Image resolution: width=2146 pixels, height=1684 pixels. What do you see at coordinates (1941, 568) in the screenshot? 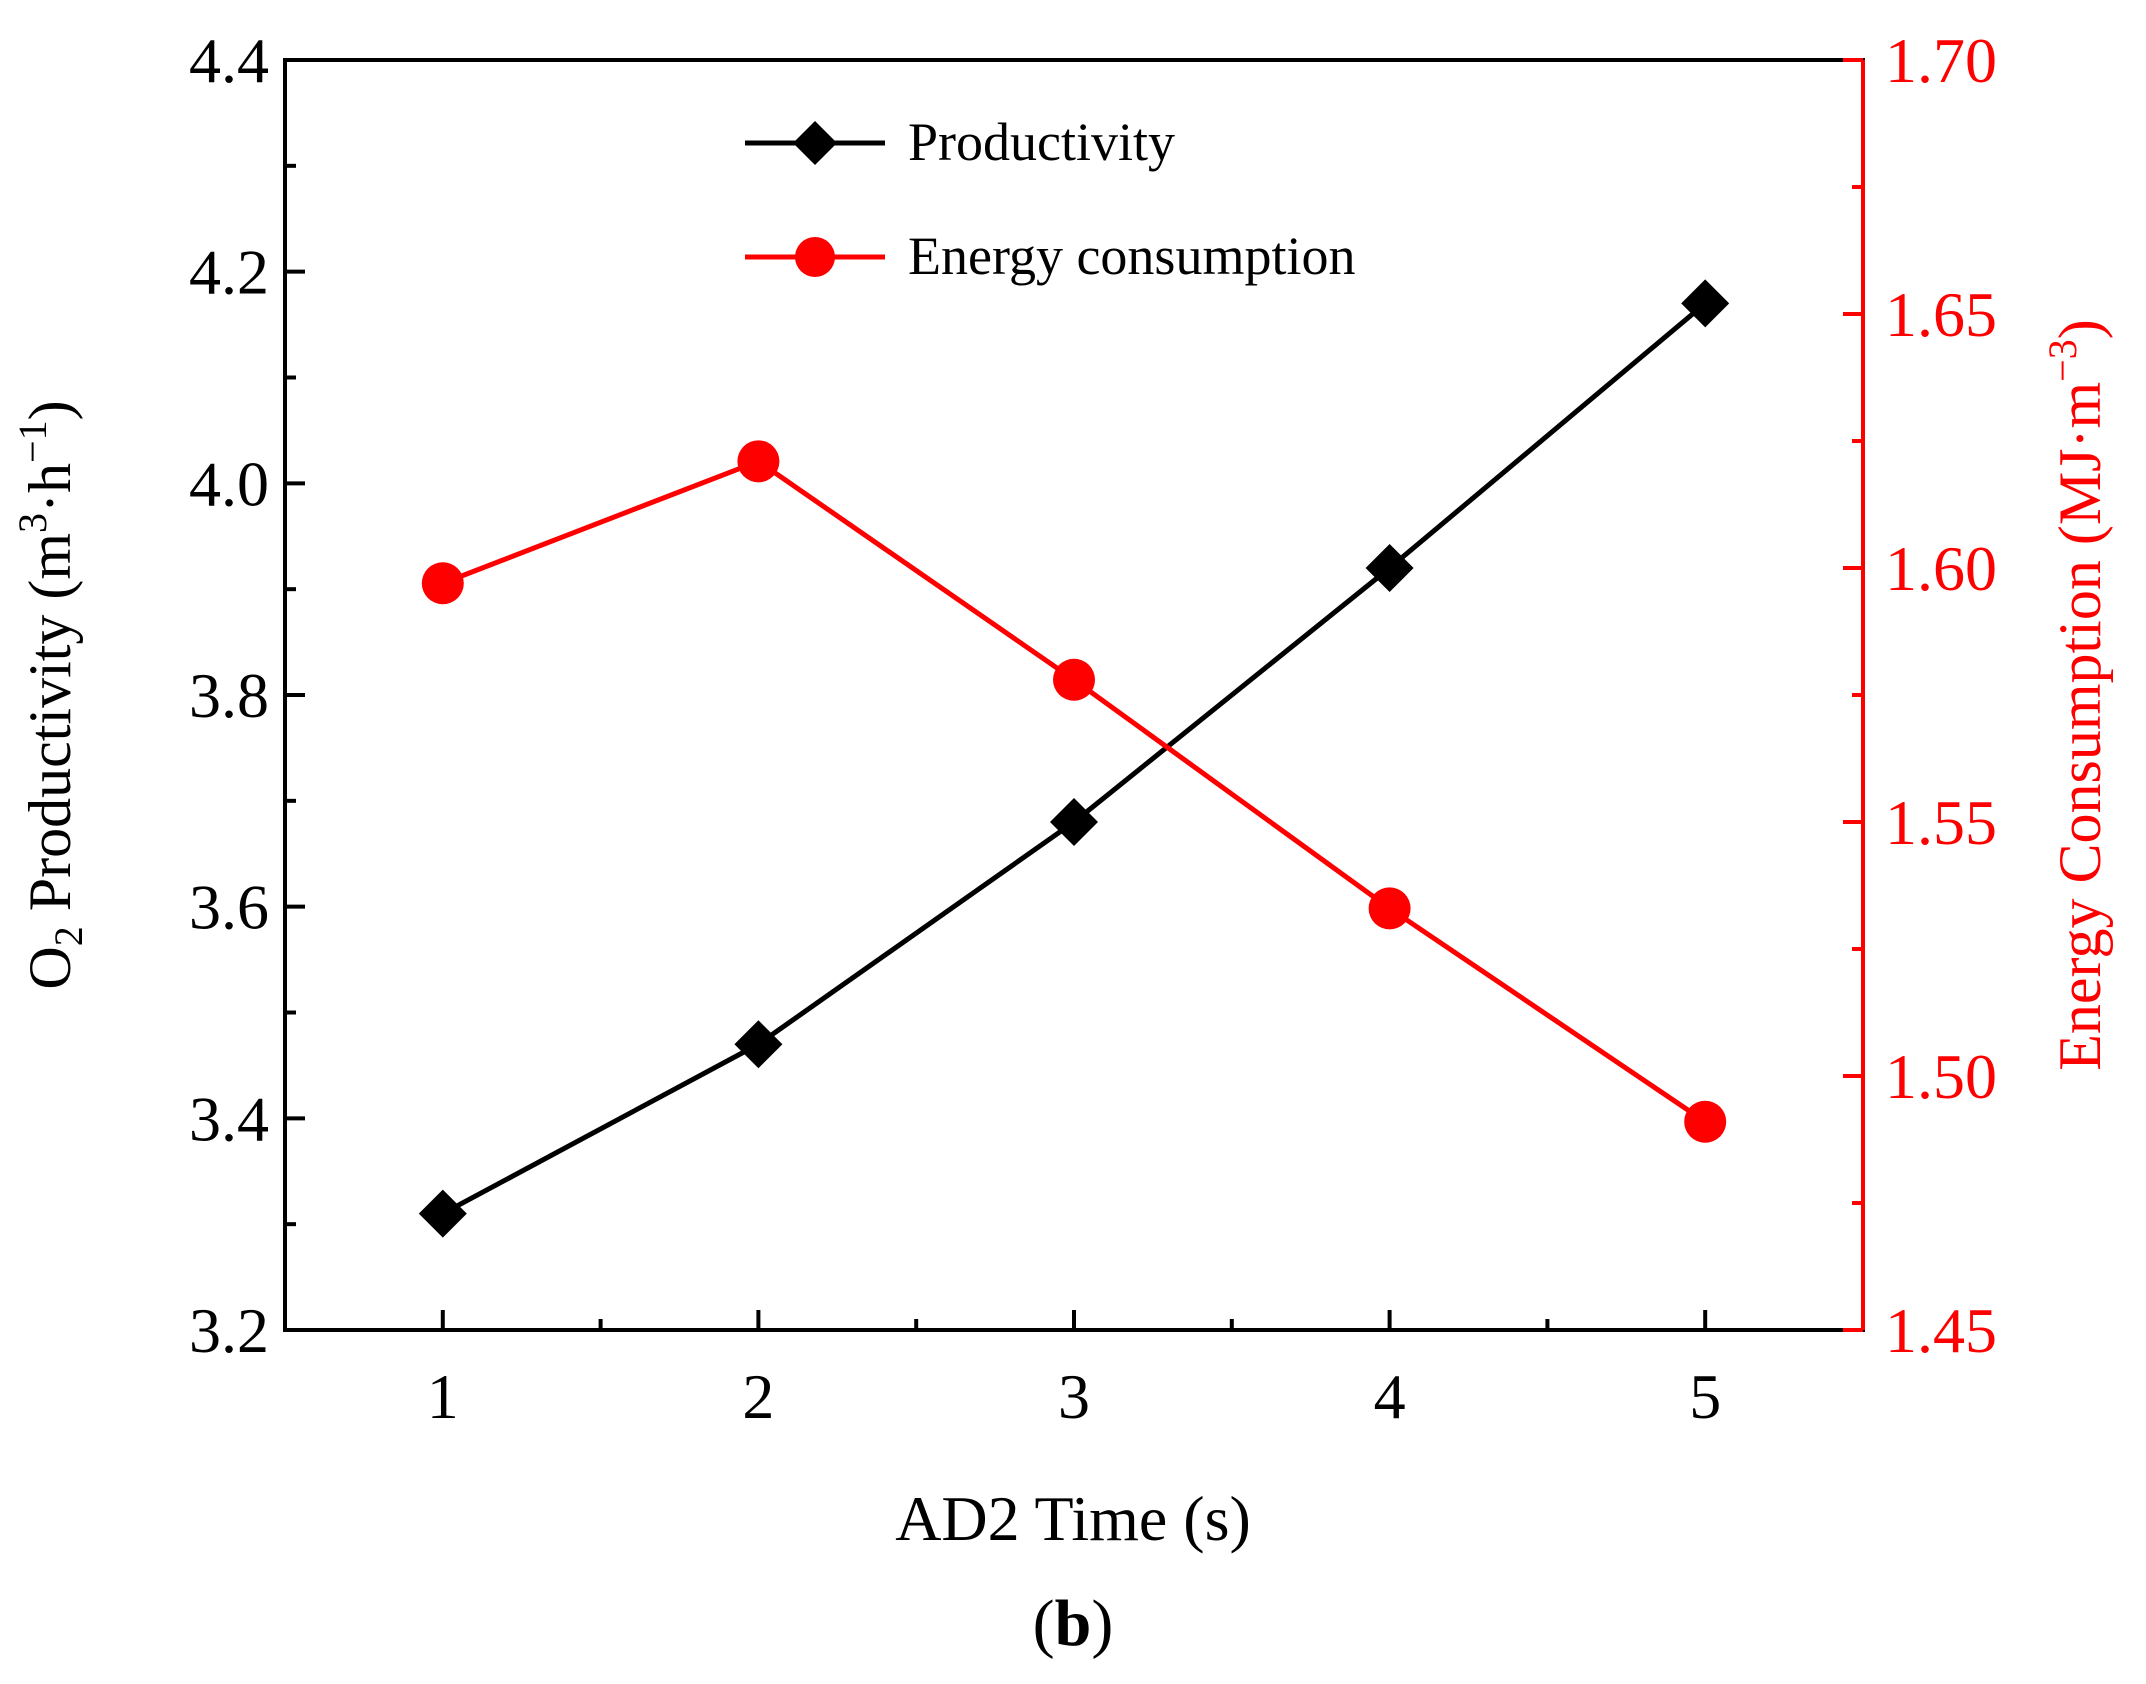
I see `right-tick-label: 1.60` at bounding box center [1941, 568].